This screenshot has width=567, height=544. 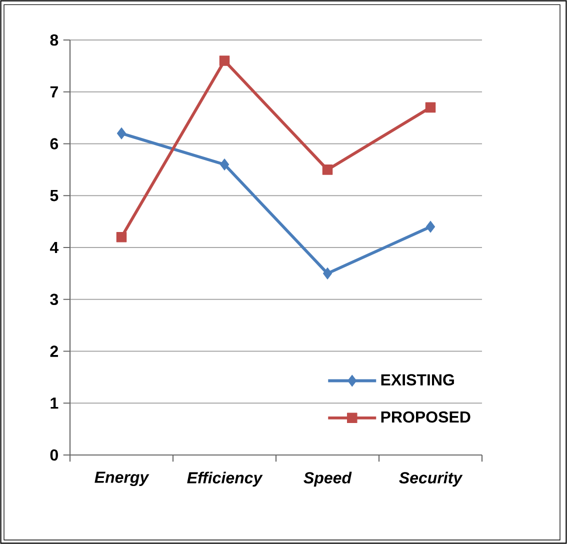 I want to click on x-tick-label: Speed, so click(x=328, y=479).